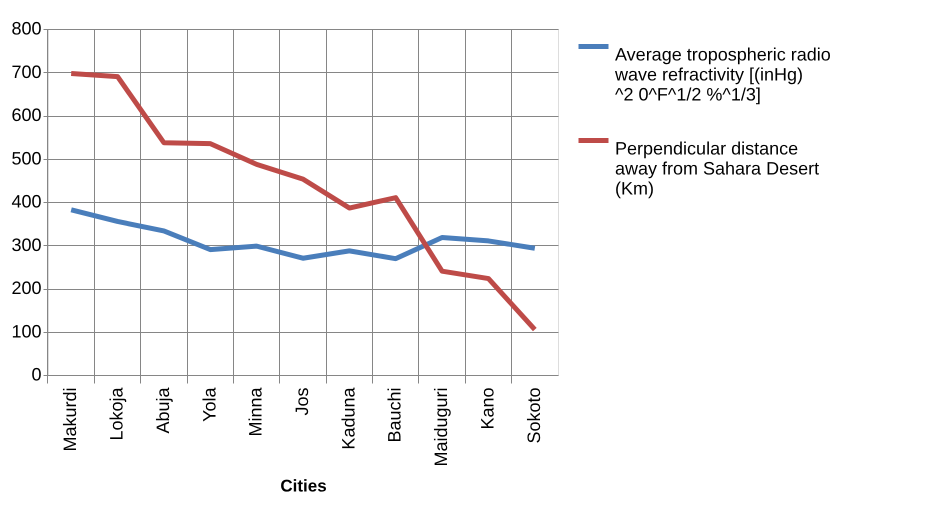  Describe the element at coordinates (394, 415) in the screenshot. I see `x-tick-label: Bauchi` at that location.